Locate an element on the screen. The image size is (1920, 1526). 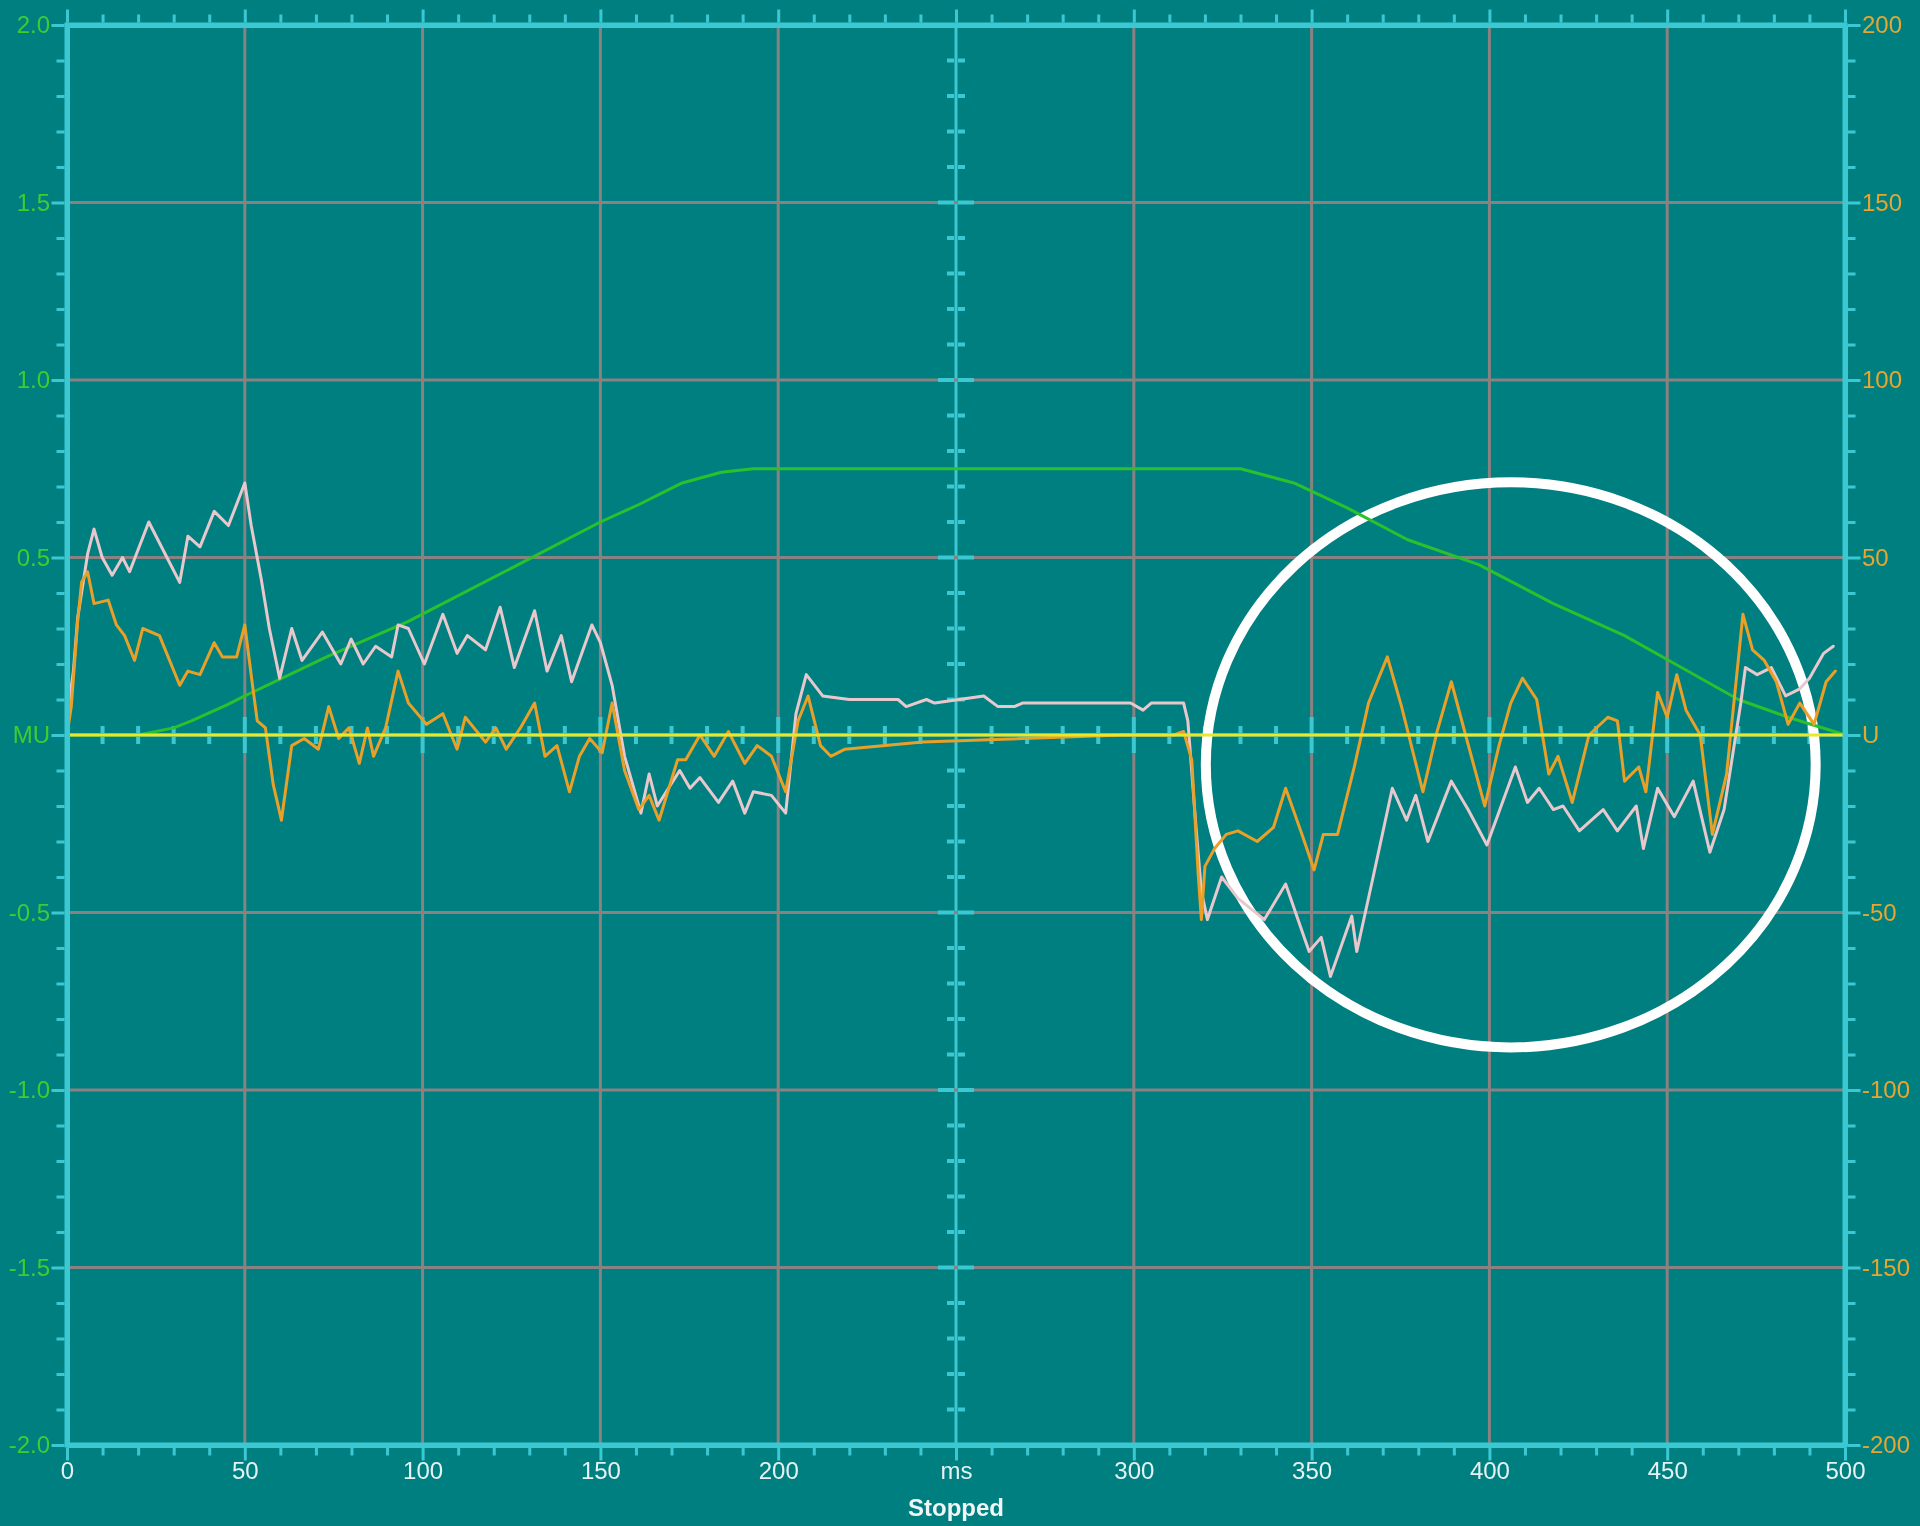
x-tick-label: 300 is located at coordinates (1134, 1471).